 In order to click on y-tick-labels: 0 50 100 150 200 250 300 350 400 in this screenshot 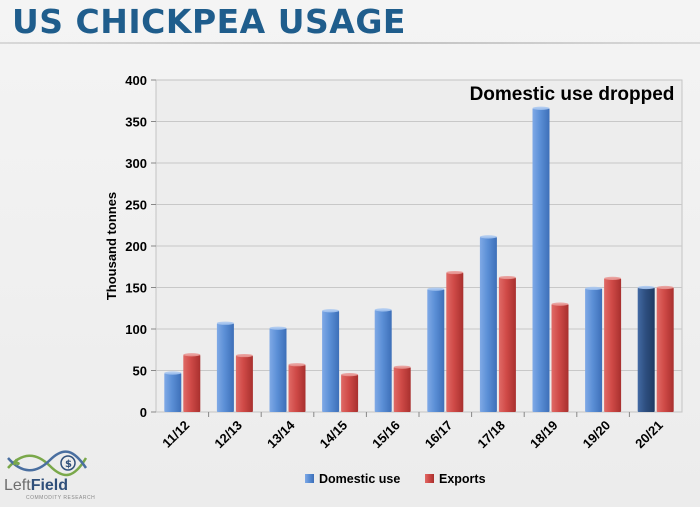, I will do `click(136, 246)`.